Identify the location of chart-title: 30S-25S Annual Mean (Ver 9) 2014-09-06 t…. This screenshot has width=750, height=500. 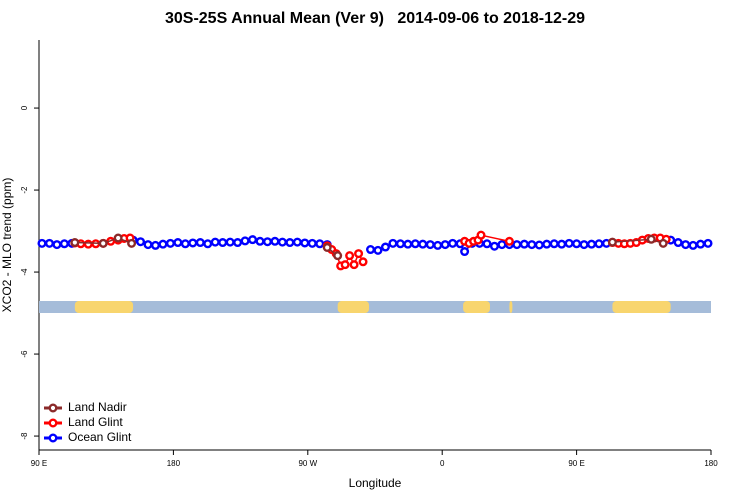
(375, 18).